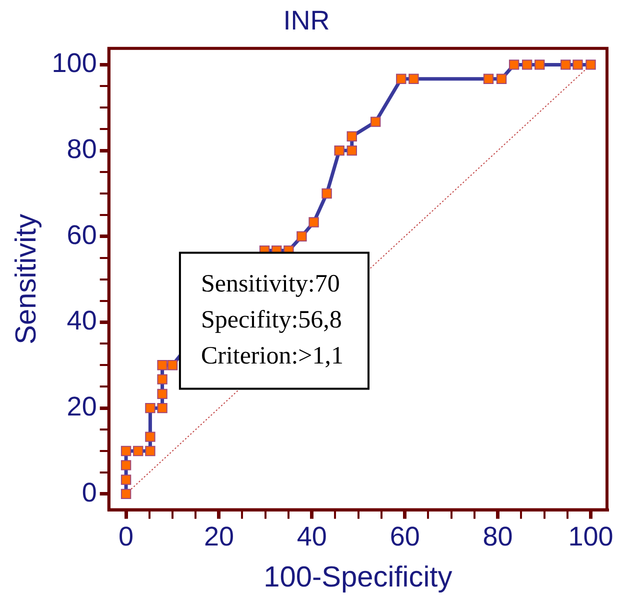 This screenshot has width=629, height=606. Describe the element at coordinates (81, 321) in the screenshot. I see `y-tick-label: 40` at that location.